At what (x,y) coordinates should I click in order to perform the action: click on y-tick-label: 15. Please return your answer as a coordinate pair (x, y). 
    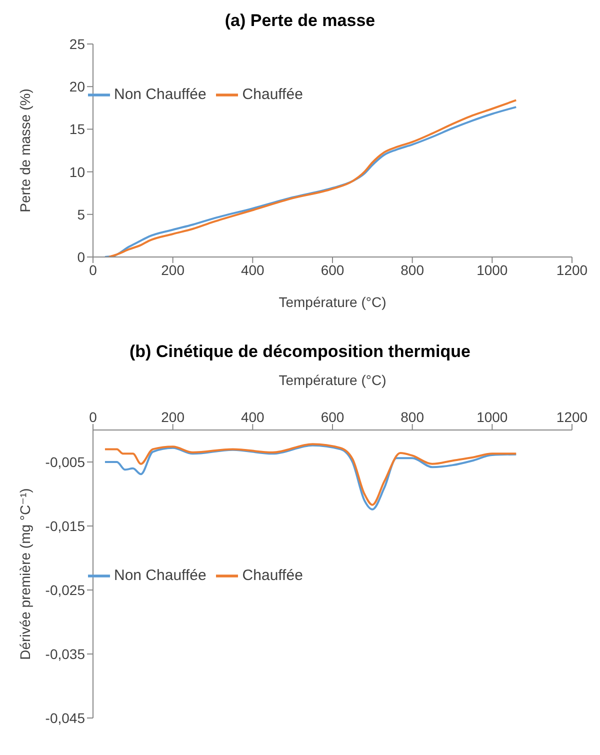
    Looking at the image, I should click on (77, 129).